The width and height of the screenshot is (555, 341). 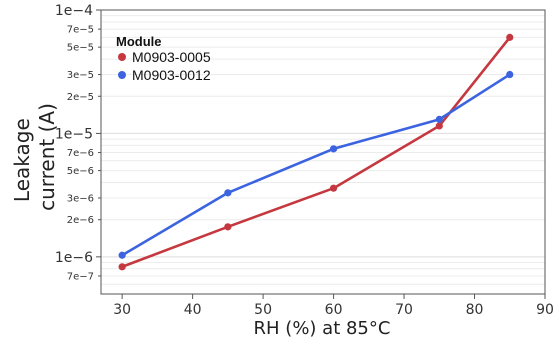 What do you see at coordinates (80, 220) in the screenshot?
I see `y-minor-tick-label: 2e−6` at bounding box center [80, 220].